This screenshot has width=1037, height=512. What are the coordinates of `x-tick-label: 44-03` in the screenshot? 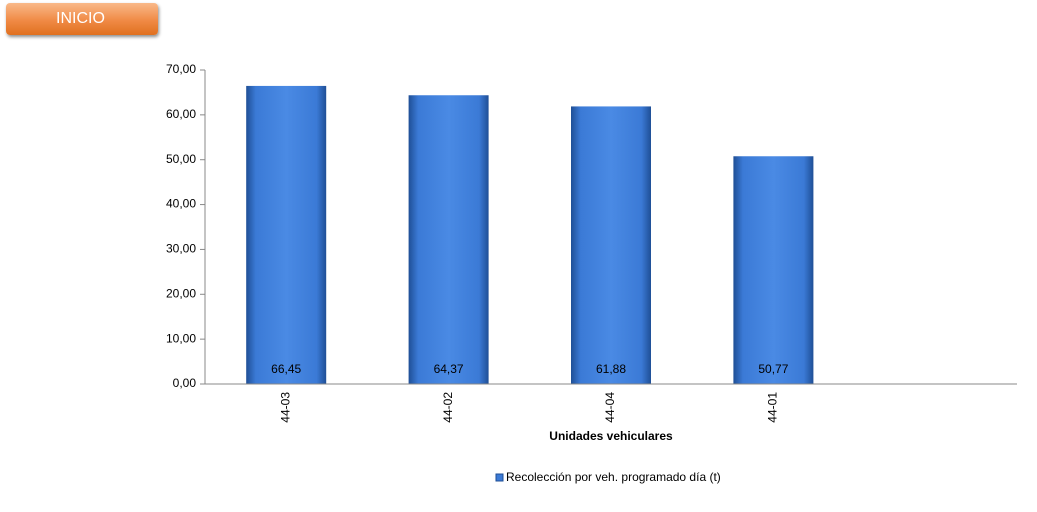 It's located at (285, 407).